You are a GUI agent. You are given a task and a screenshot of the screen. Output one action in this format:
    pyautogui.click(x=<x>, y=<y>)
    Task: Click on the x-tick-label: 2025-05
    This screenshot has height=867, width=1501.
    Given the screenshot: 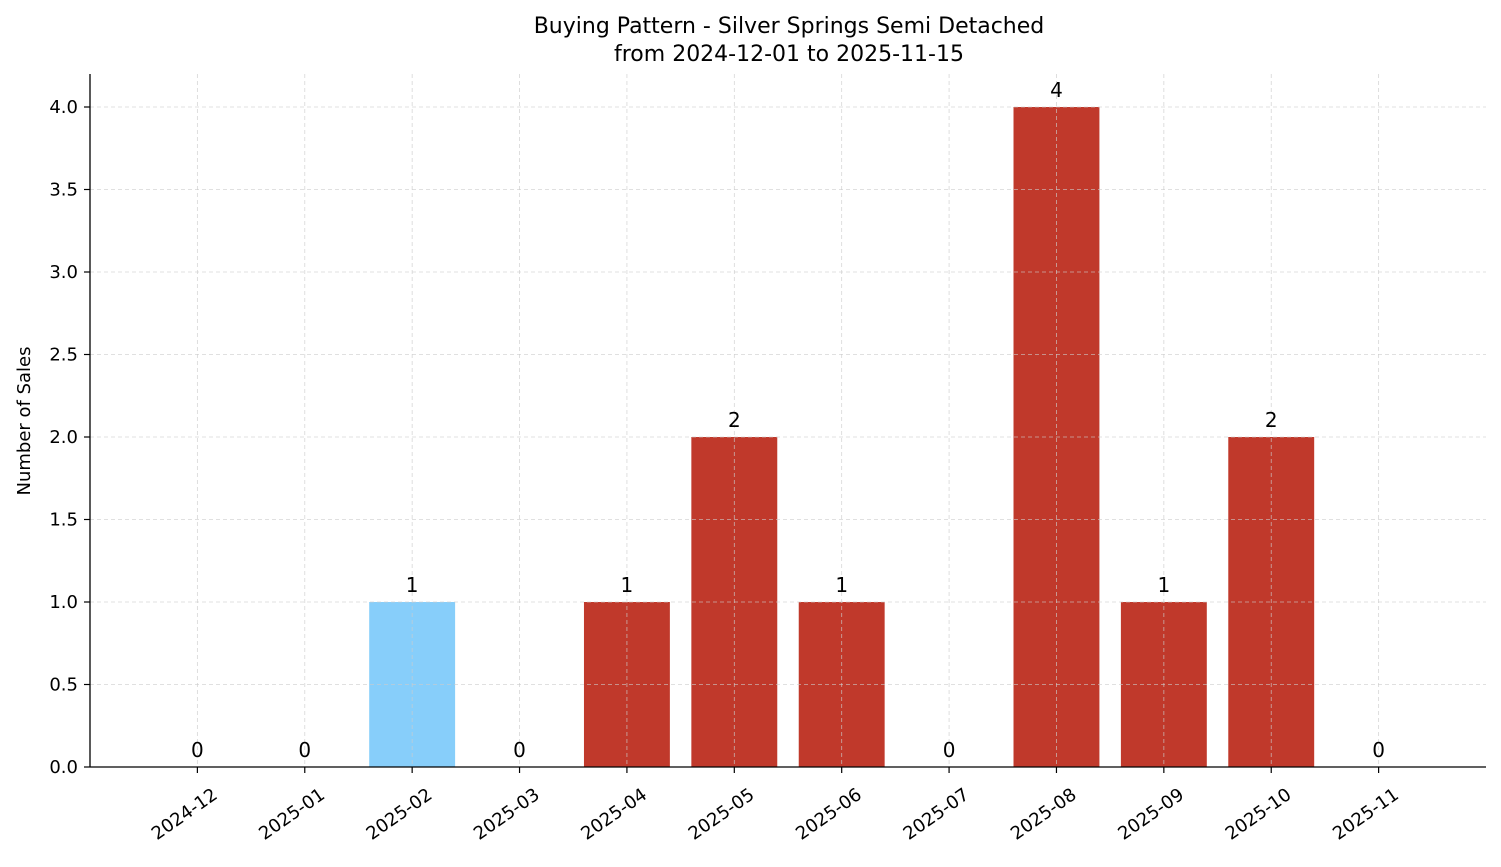 What is the action you would take?
    pyautogui.click(x=722, y=814)
    